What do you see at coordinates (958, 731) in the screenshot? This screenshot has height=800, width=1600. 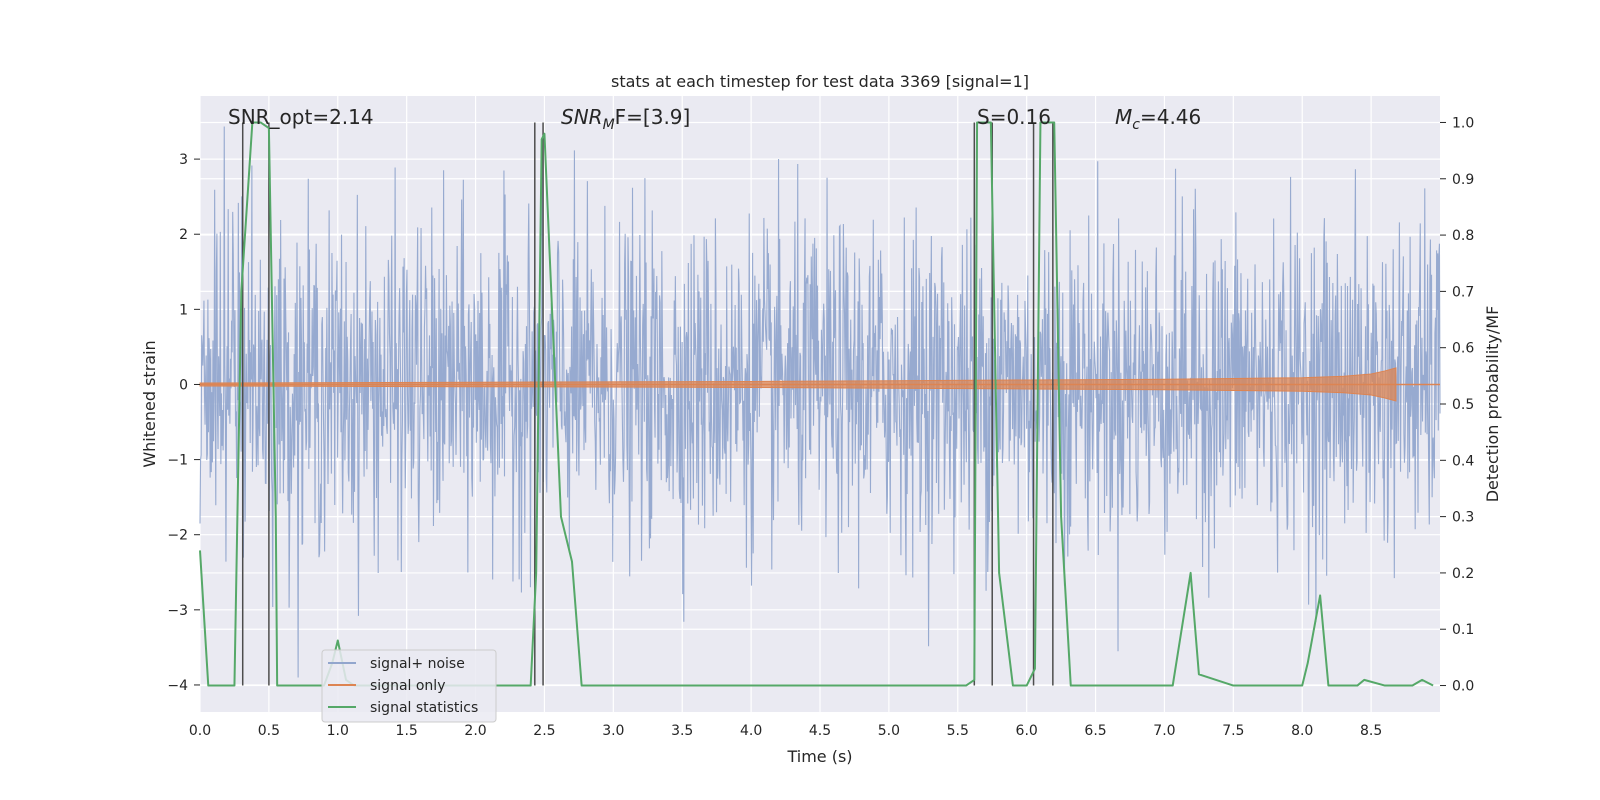 I see `x-tick-label: 5.5` at bounding box center [958, 731].